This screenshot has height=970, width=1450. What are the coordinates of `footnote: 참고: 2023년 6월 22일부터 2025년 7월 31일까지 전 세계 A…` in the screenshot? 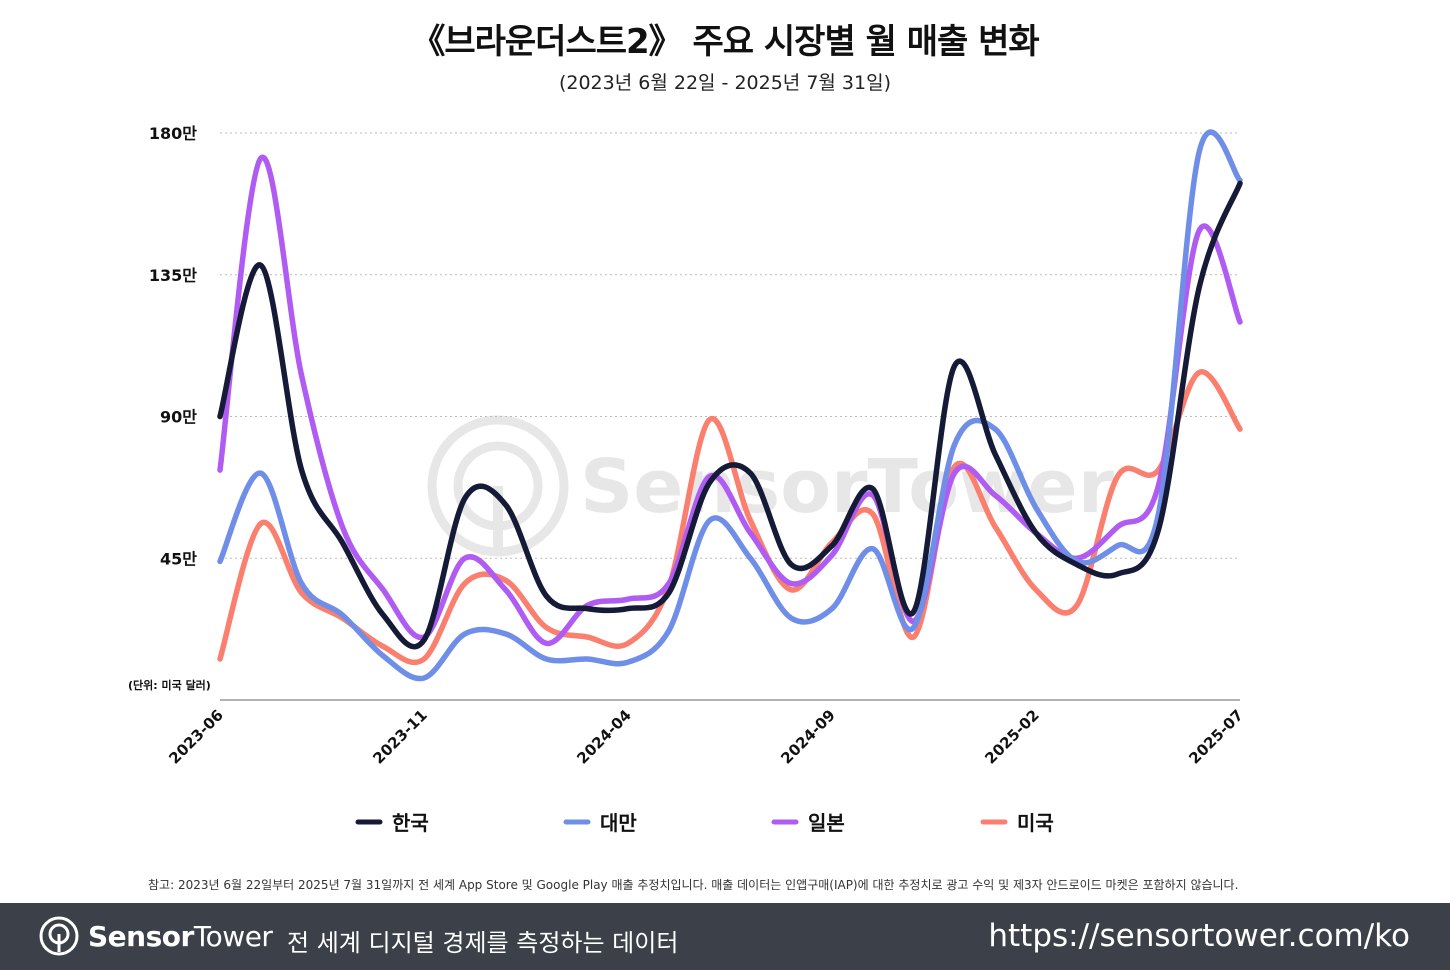 It's located at (693, 885).